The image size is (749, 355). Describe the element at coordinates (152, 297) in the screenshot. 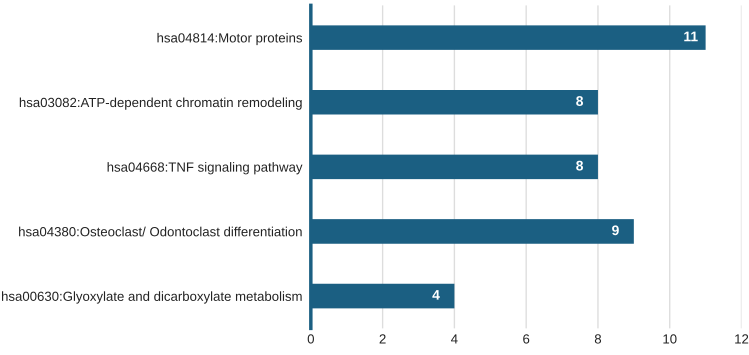

I see `y-tick-label: hsa00630:Glyoxylate and dicarboxylate metabolism` at that location.